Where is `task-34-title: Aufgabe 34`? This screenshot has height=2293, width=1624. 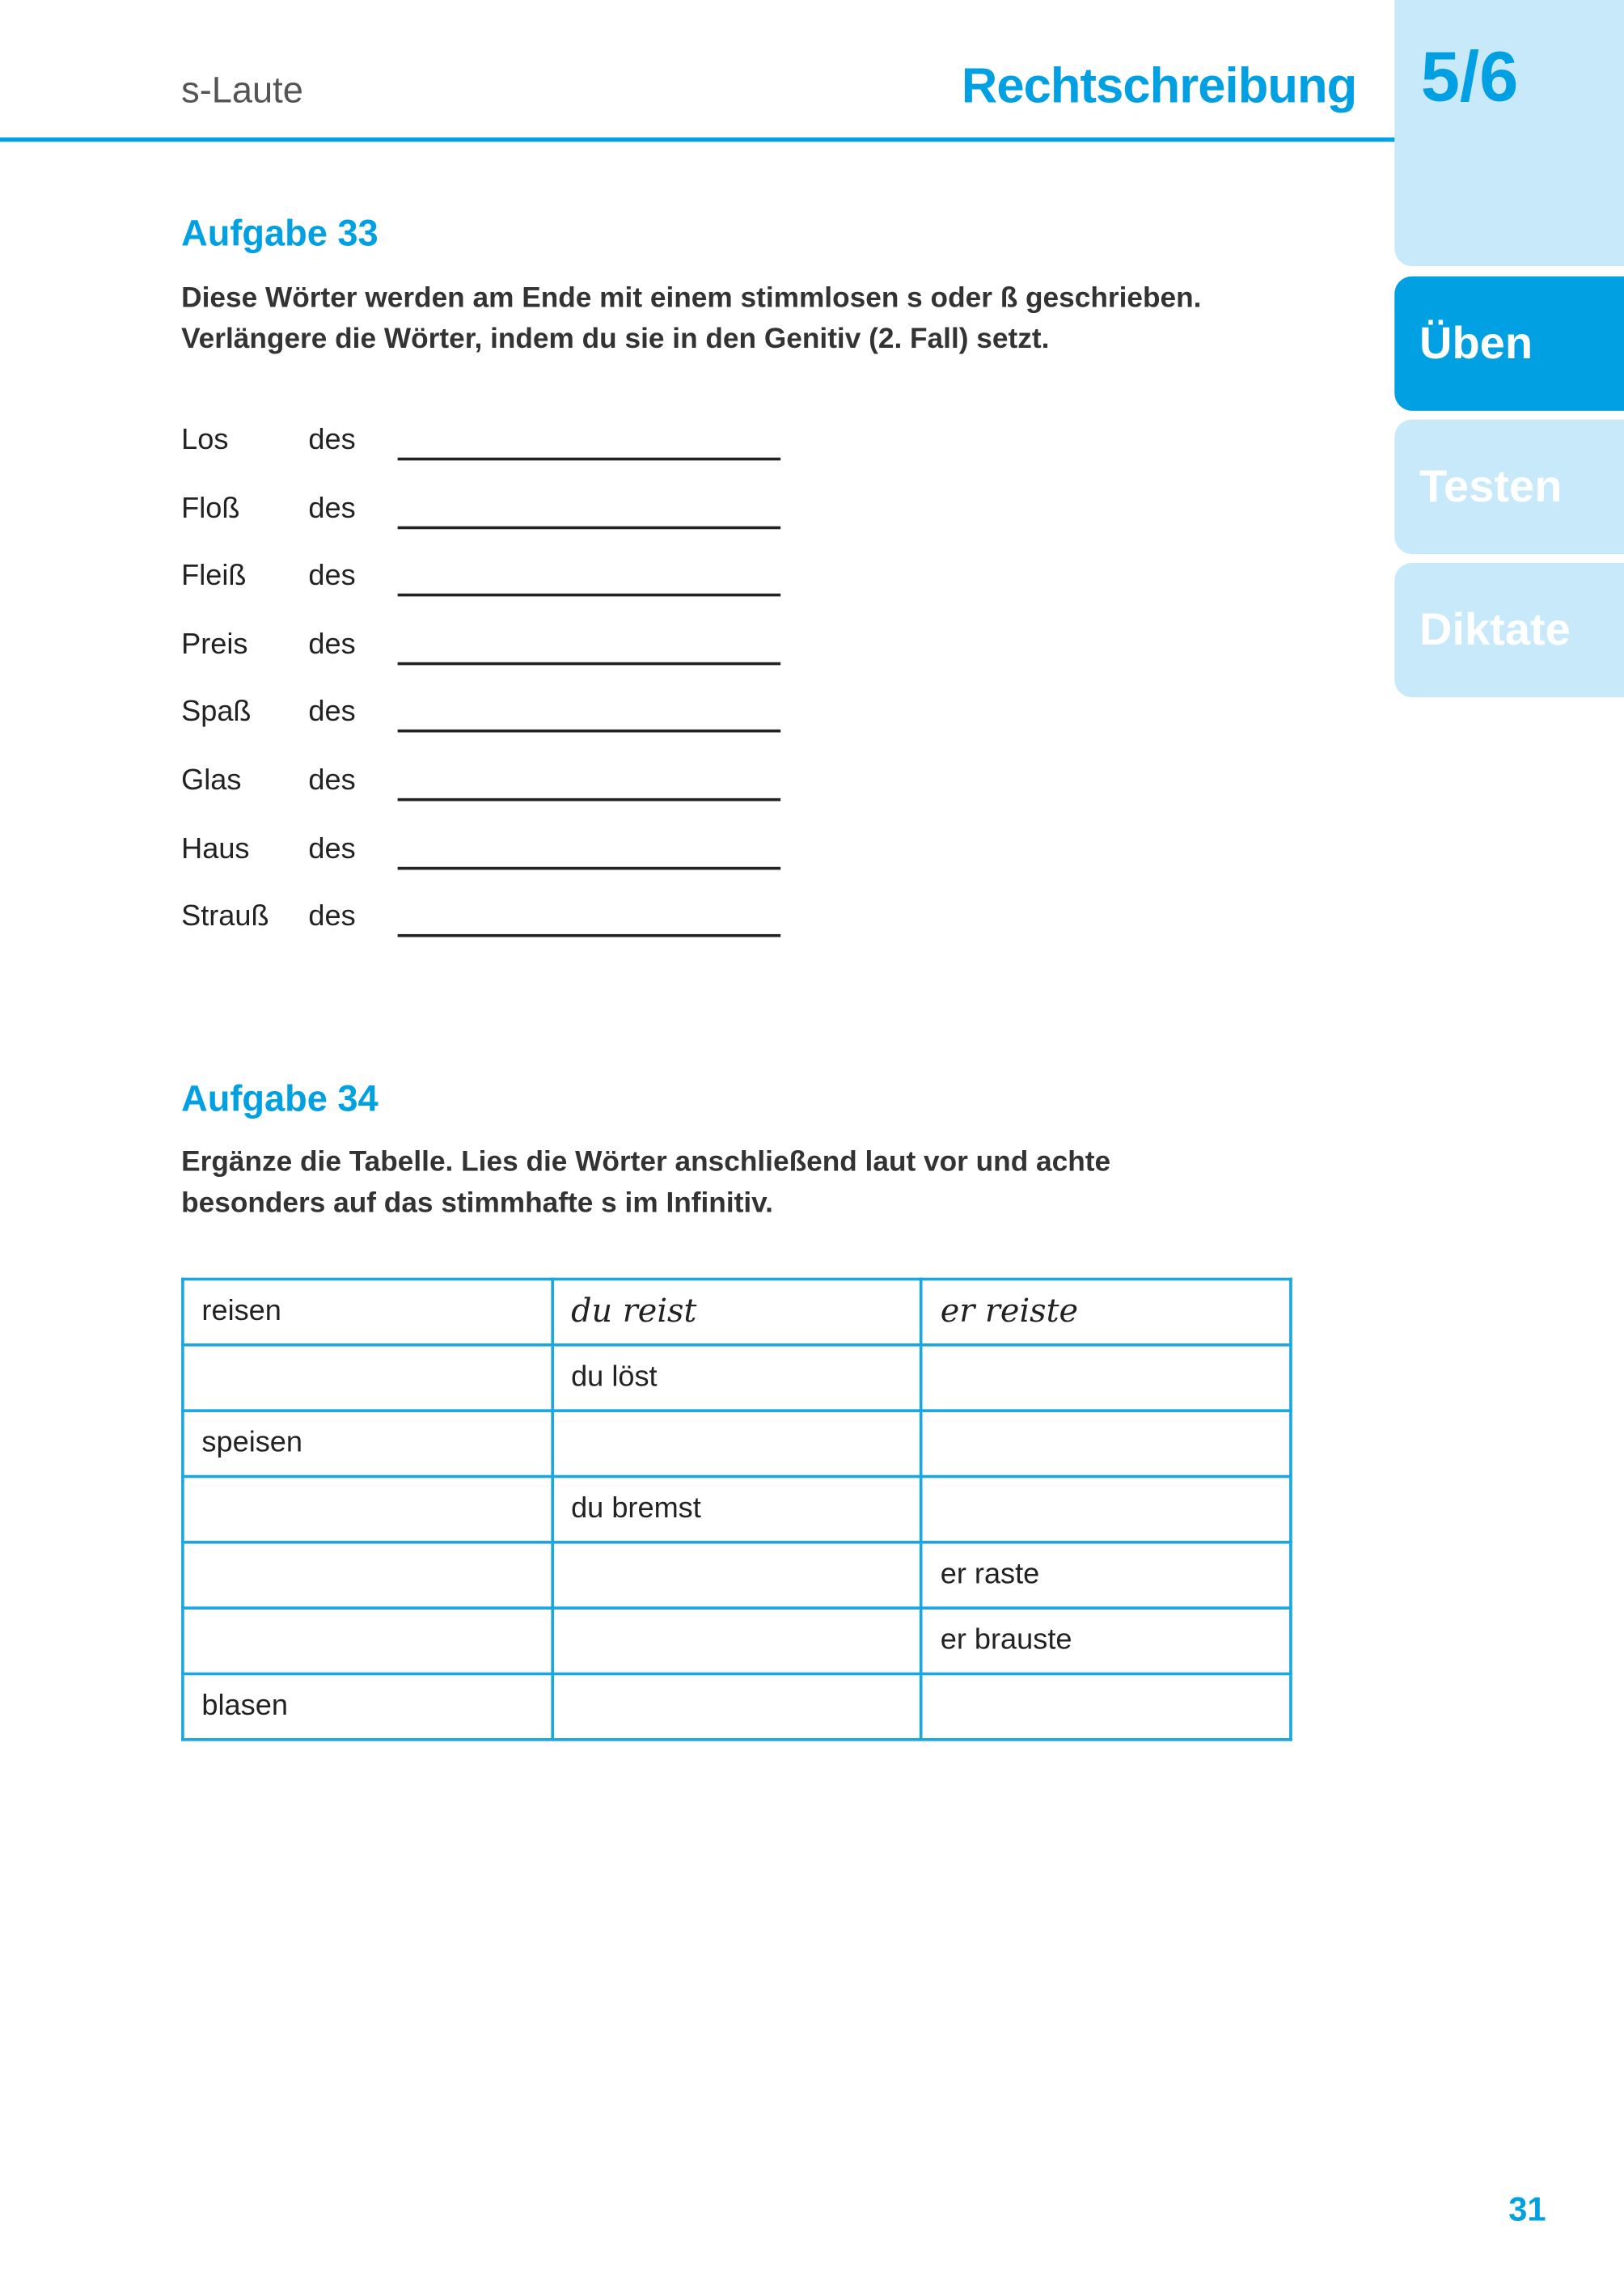
task-34-title: Aufgabe 34 is located at coordinates (280, 1099).